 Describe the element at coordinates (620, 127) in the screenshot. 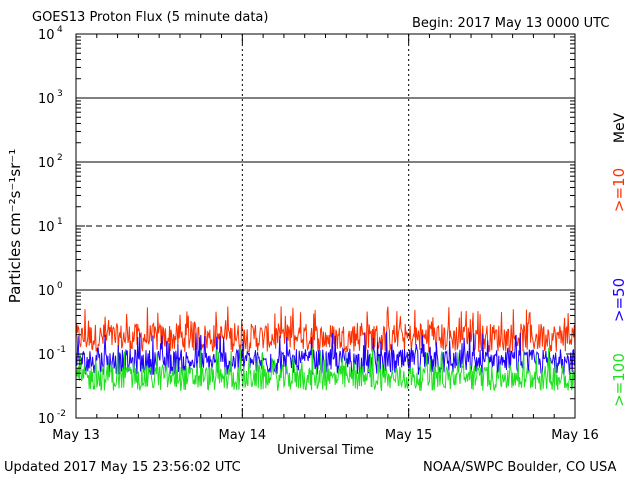

I see `unit-label: MeV` at that location.